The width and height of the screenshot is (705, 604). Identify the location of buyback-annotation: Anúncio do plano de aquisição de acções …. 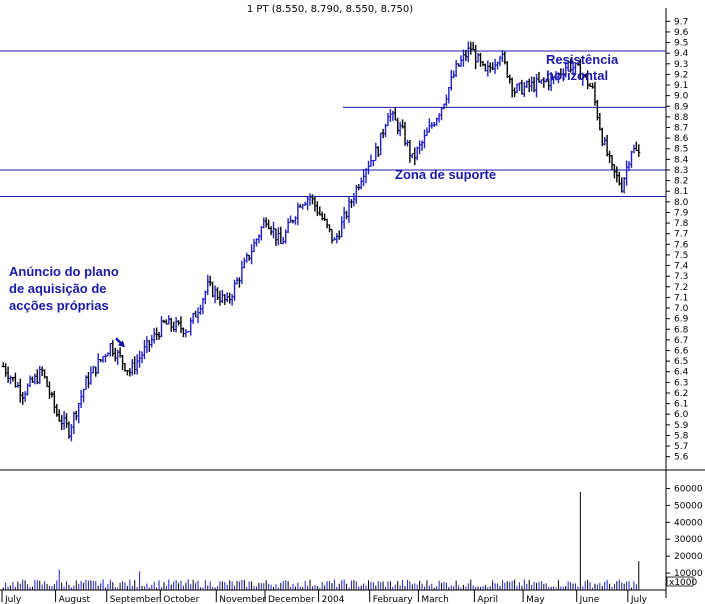
(65, 288).